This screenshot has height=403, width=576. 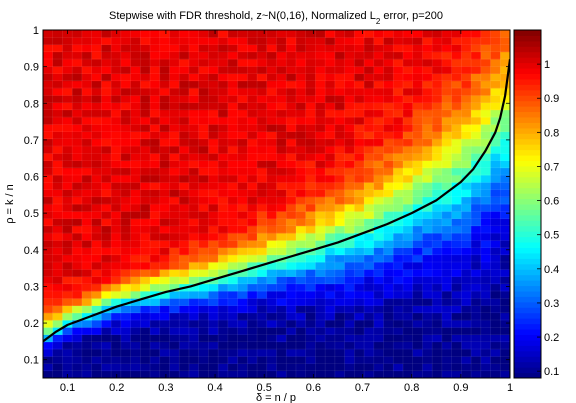 I want to click on x-tick-label: 0.1, so click(x=67, y=388).